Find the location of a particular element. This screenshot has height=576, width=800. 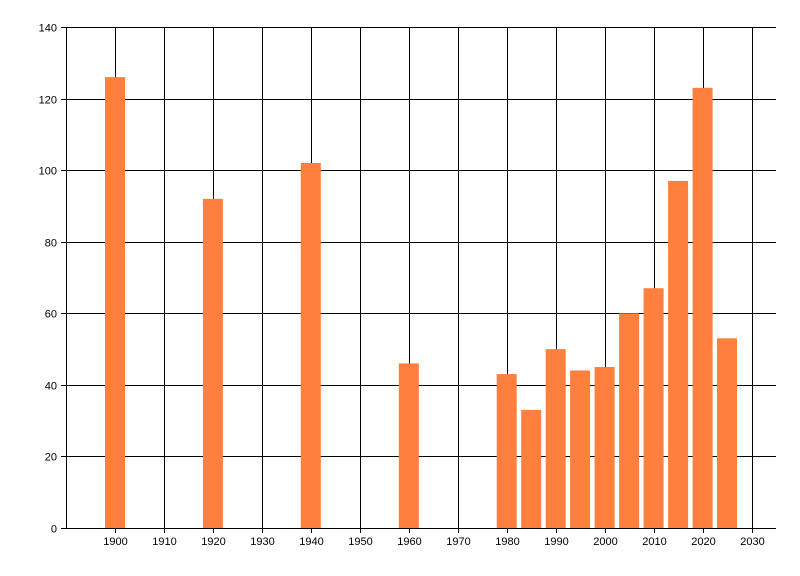

x-tick-label: 1900 is located at coordinates (115, 542).